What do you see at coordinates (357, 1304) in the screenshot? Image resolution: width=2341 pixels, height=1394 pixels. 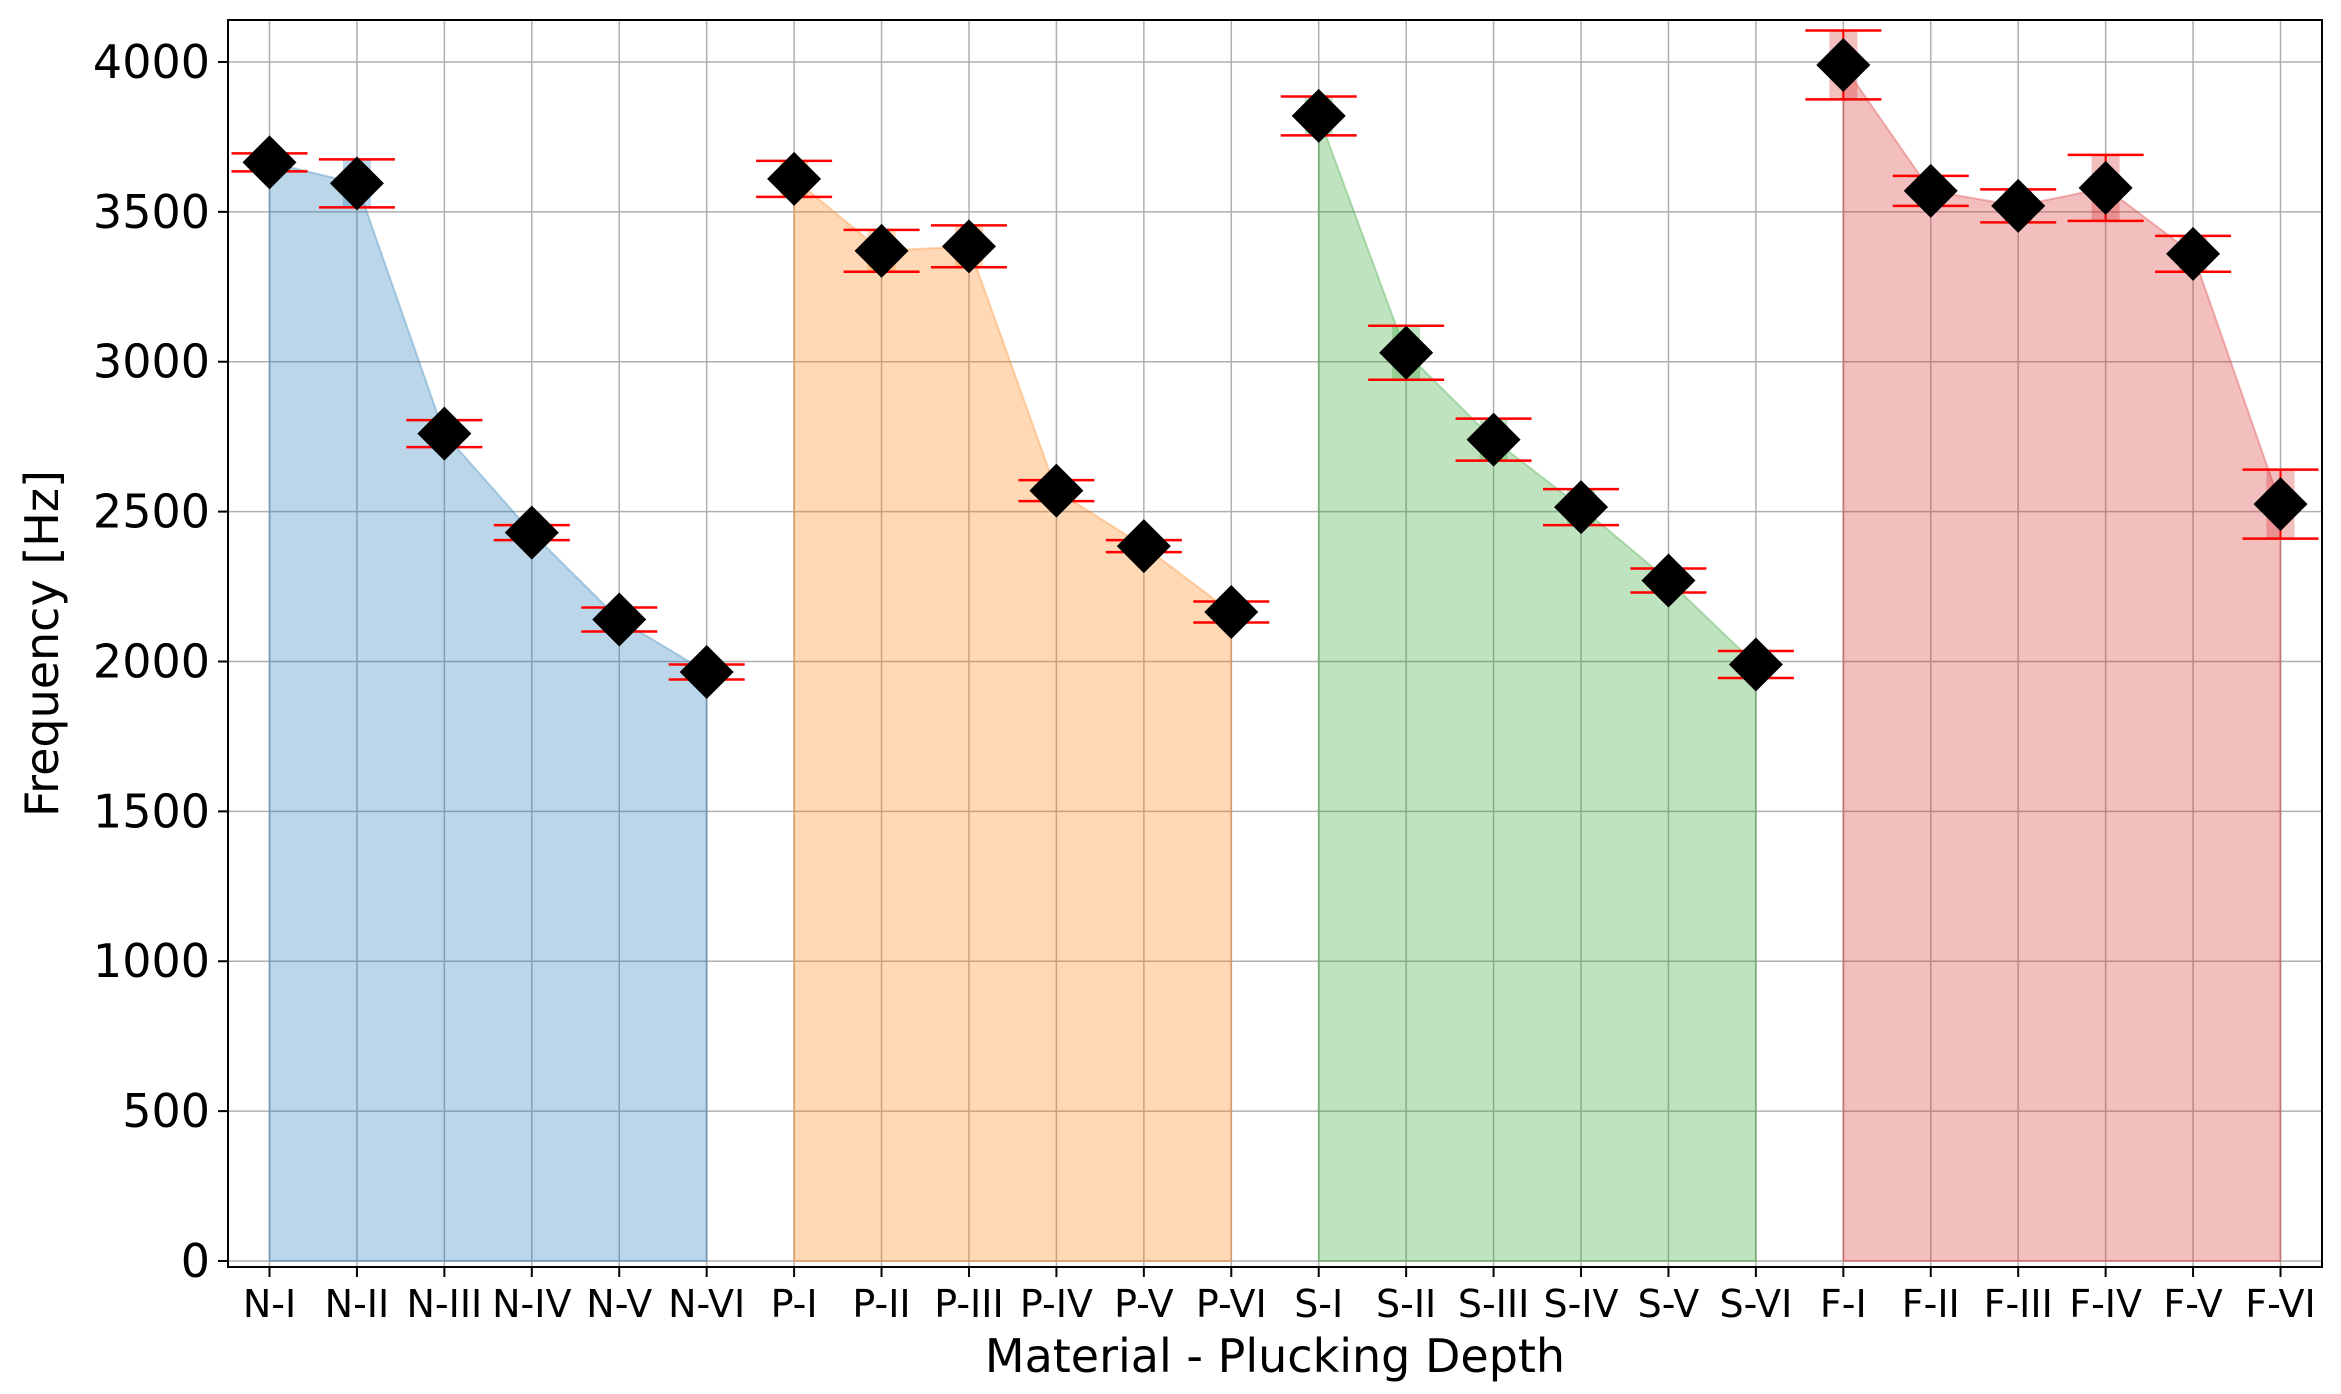 I see `x-tick-label: N-II` at bounding box center [357, 1304].